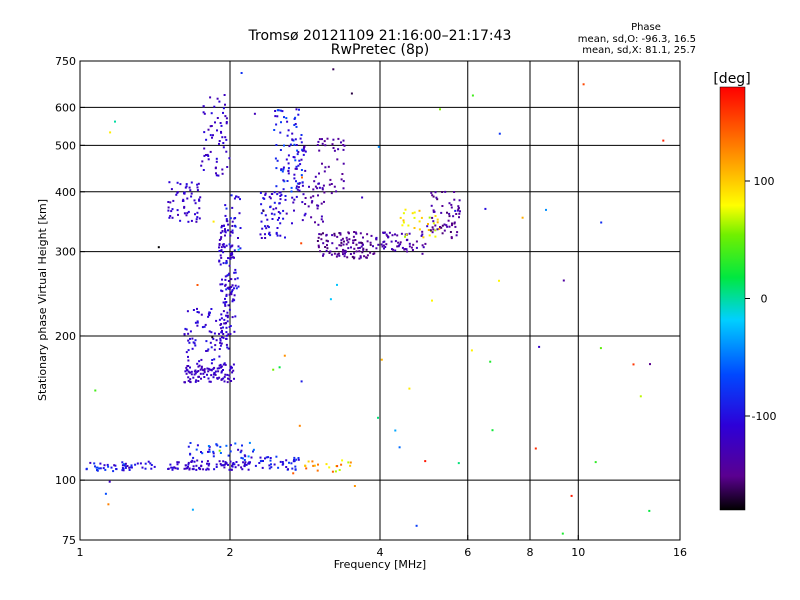 Image resolution: width=800 pixels, height=600 pixels. What do you see at coordinates (65, 107) in the screenshot?
I see `y-tick-label: 600` at bounding box center [65, 107].